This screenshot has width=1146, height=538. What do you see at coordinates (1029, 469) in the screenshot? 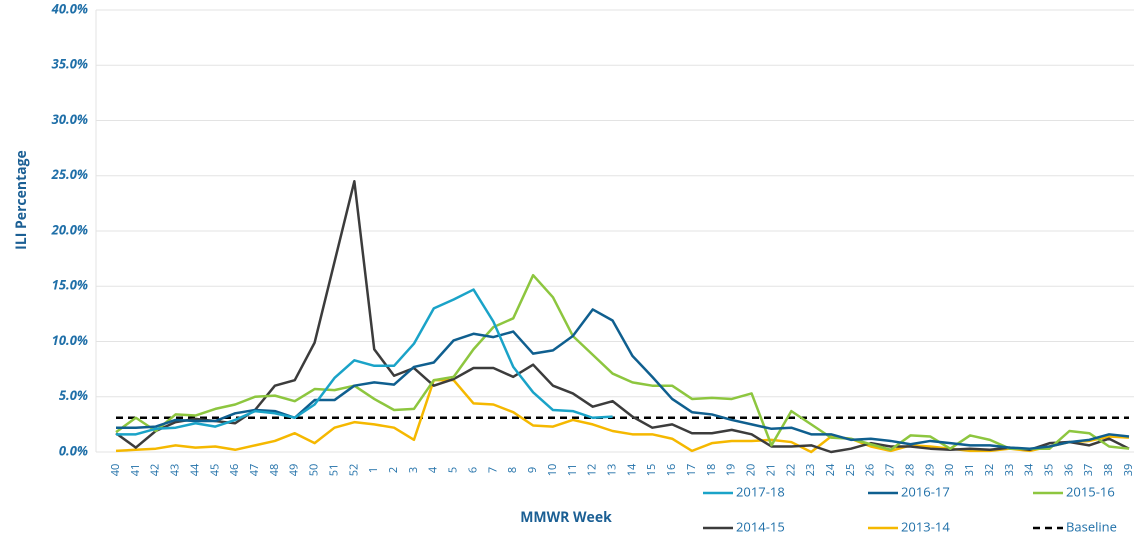
I see `x-tick-label: 34` at bounding box center [1029, 469].